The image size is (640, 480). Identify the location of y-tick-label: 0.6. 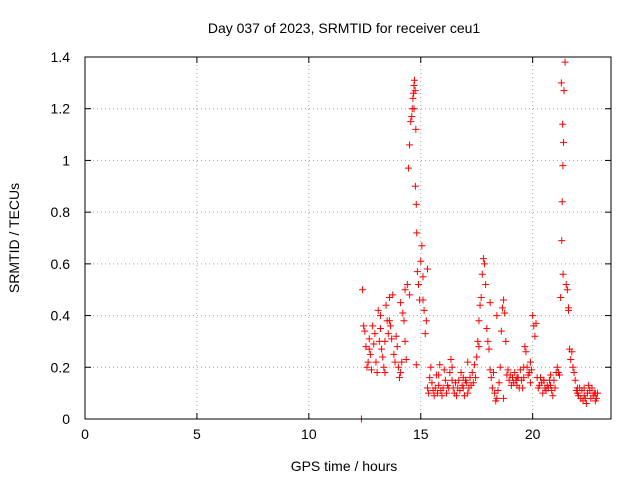
(61, 264).